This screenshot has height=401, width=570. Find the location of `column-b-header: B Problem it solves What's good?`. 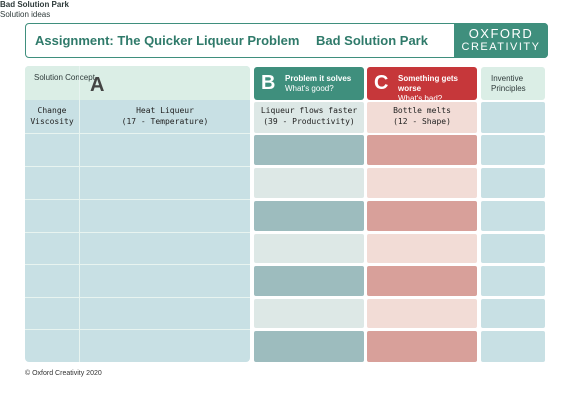

column-b-header: B Problem it solves What's good? is located at coordinates (309, 83).